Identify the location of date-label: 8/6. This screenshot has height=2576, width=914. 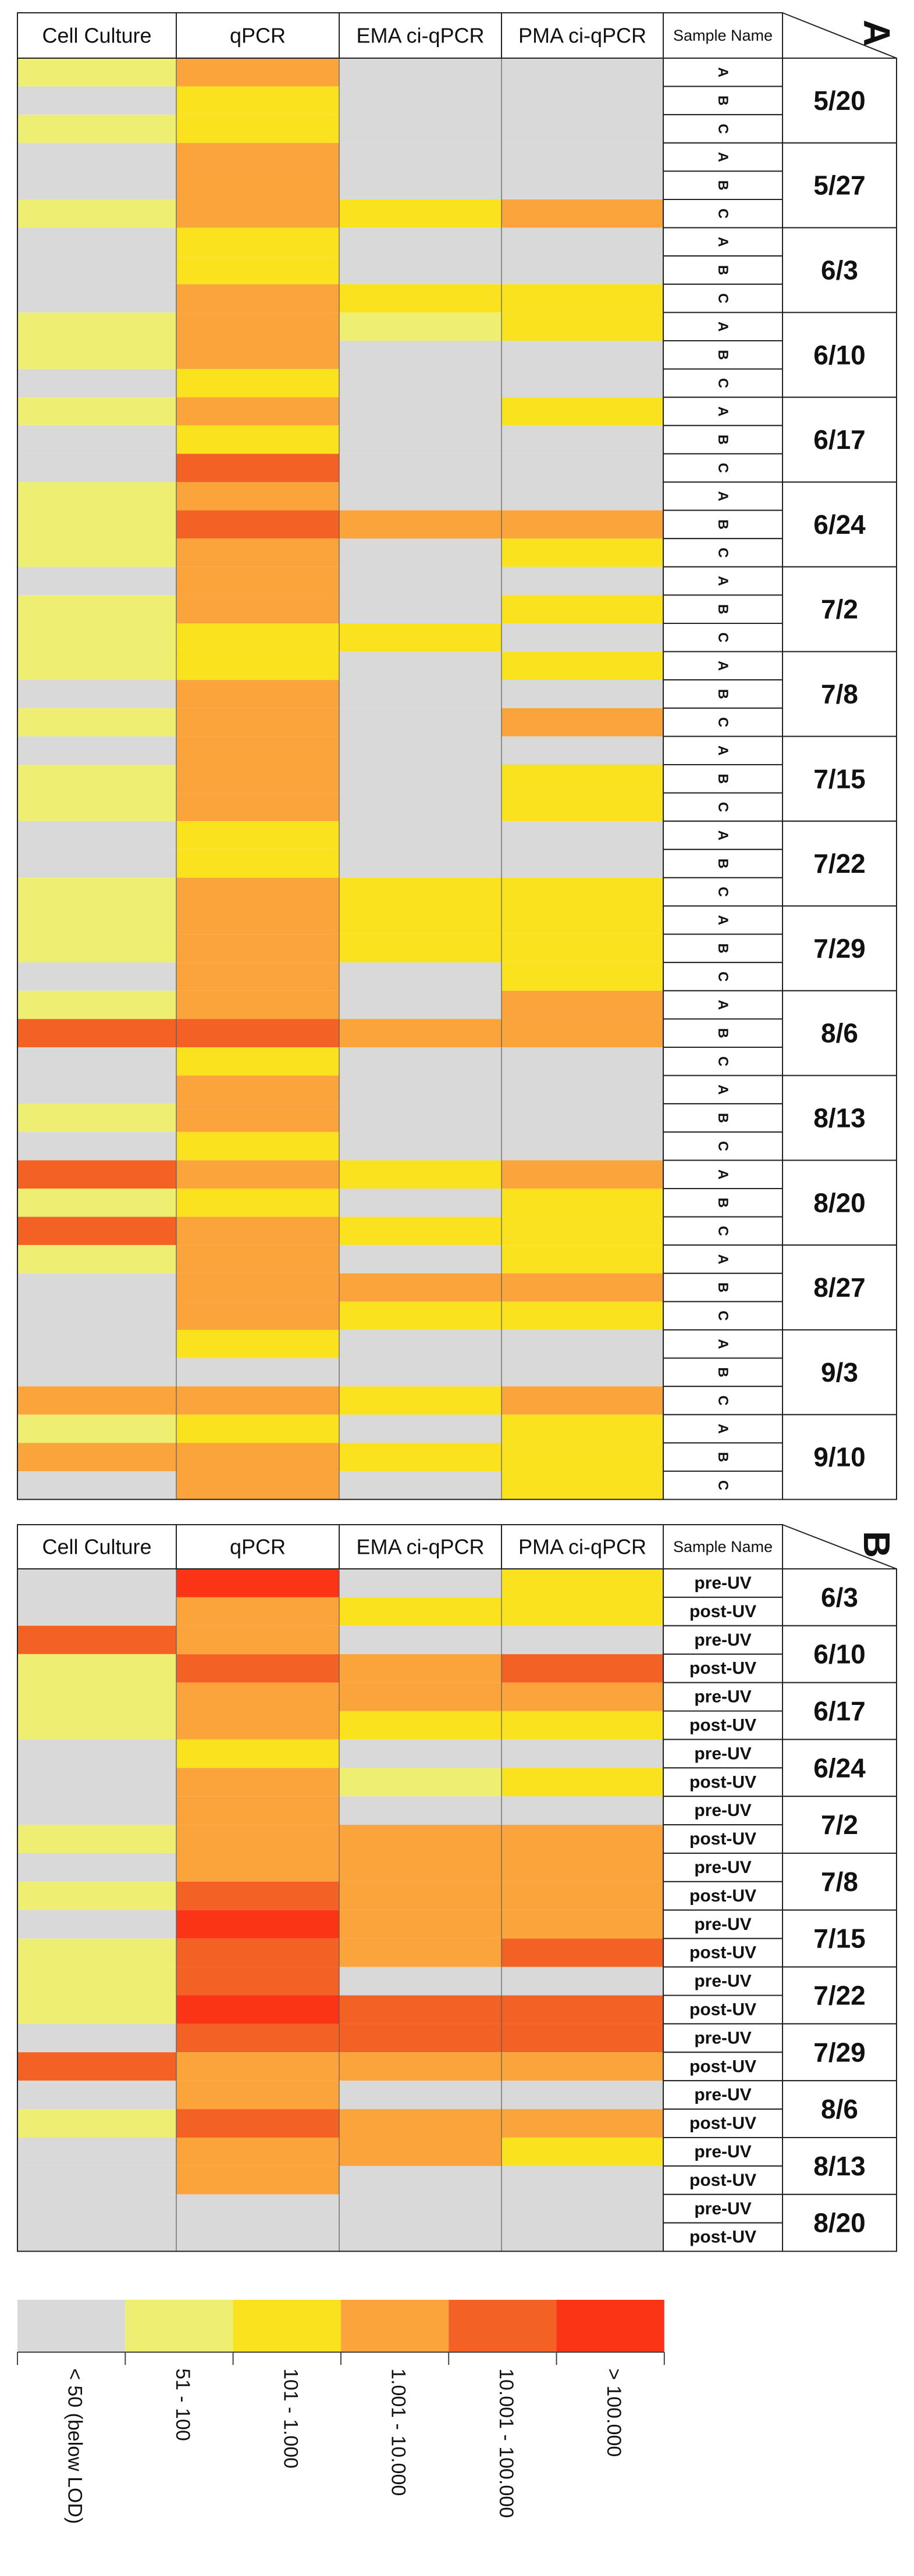
(840, 1033).